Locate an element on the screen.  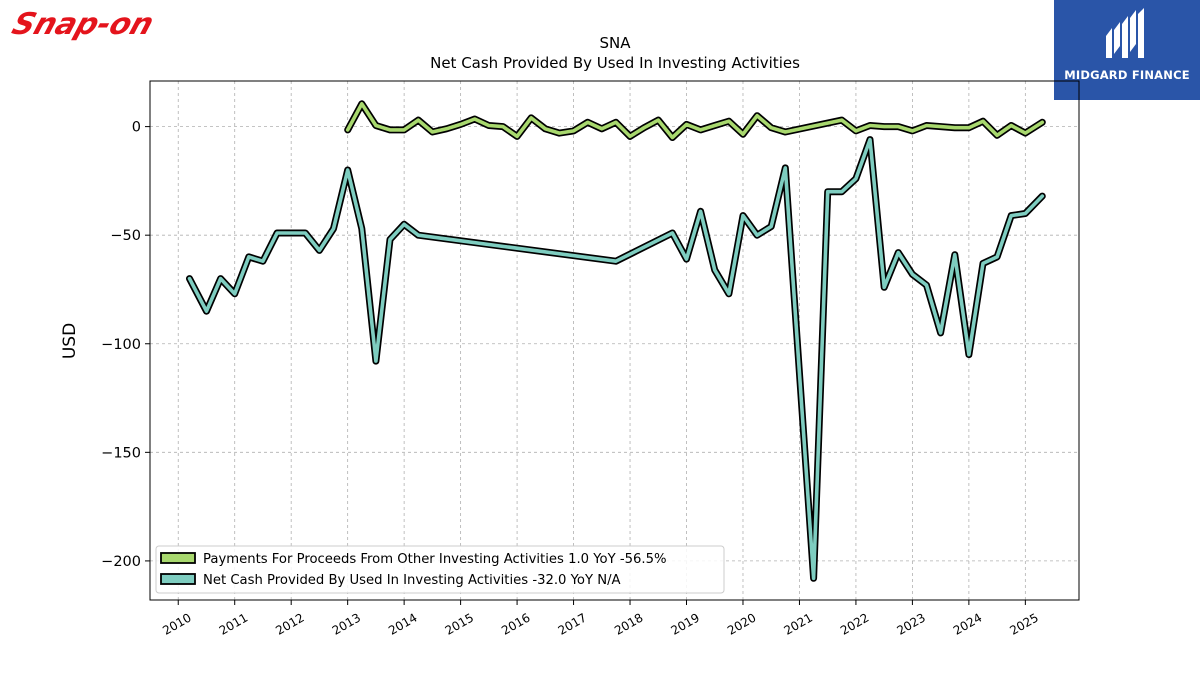
y-ticks: 0 −50 −100 −150 −200 is located at coordinates (125, 345).